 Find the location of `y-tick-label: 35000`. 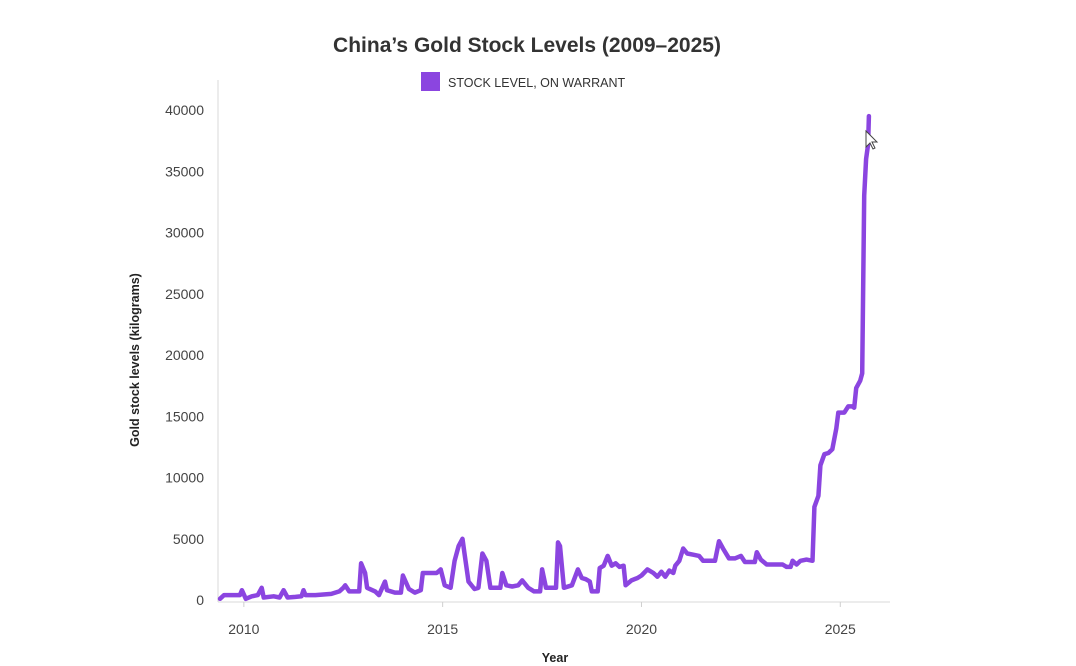

y-tick-label: 35000 is located at coordinates (184, 171).